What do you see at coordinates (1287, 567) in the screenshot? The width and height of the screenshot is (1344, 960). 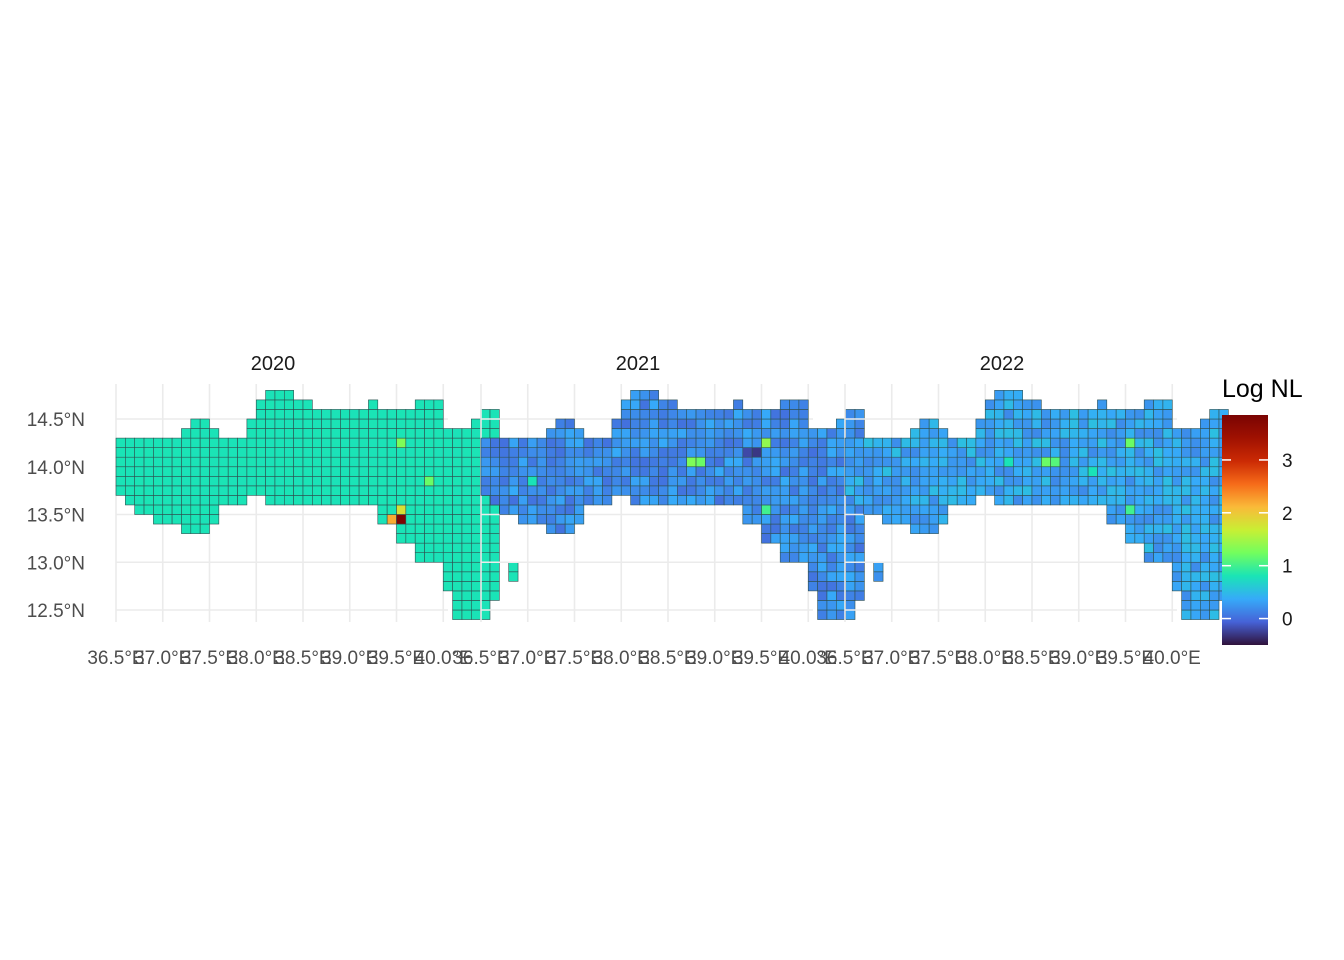 I see `legend-tick-label: 1` at bounding box center [1287, 567].